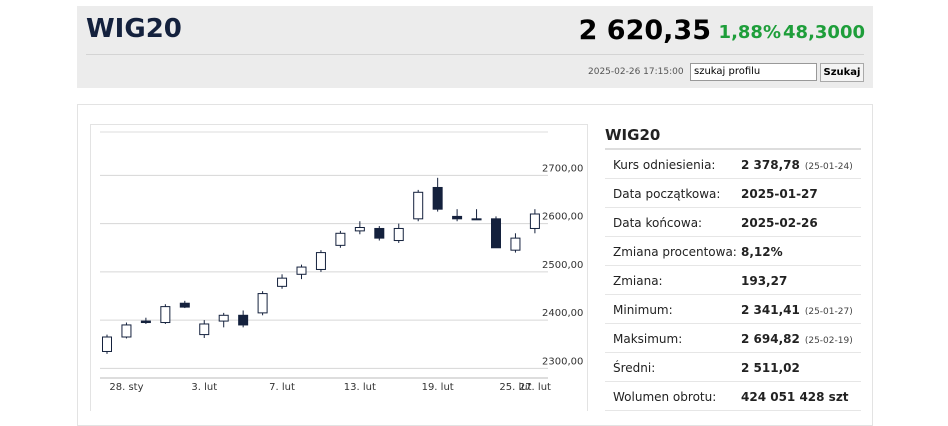 This screenshot has width=948, height=426. I want to click on stat-value: 193,27, so click(764, 281).